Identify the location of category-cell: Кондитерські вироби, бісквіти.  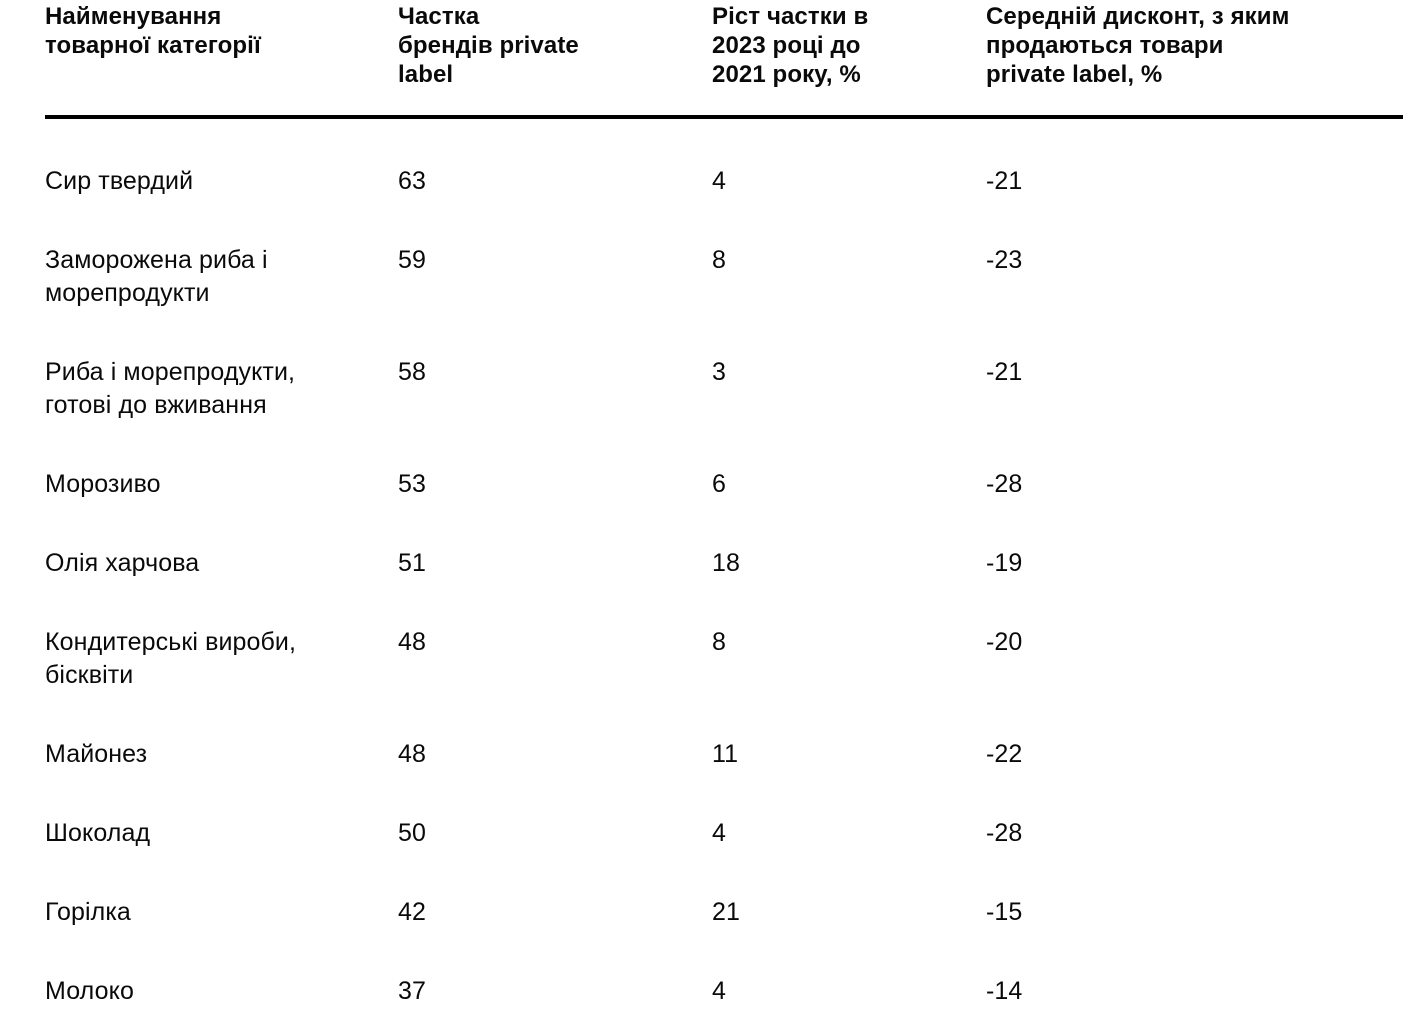
(171, 658).